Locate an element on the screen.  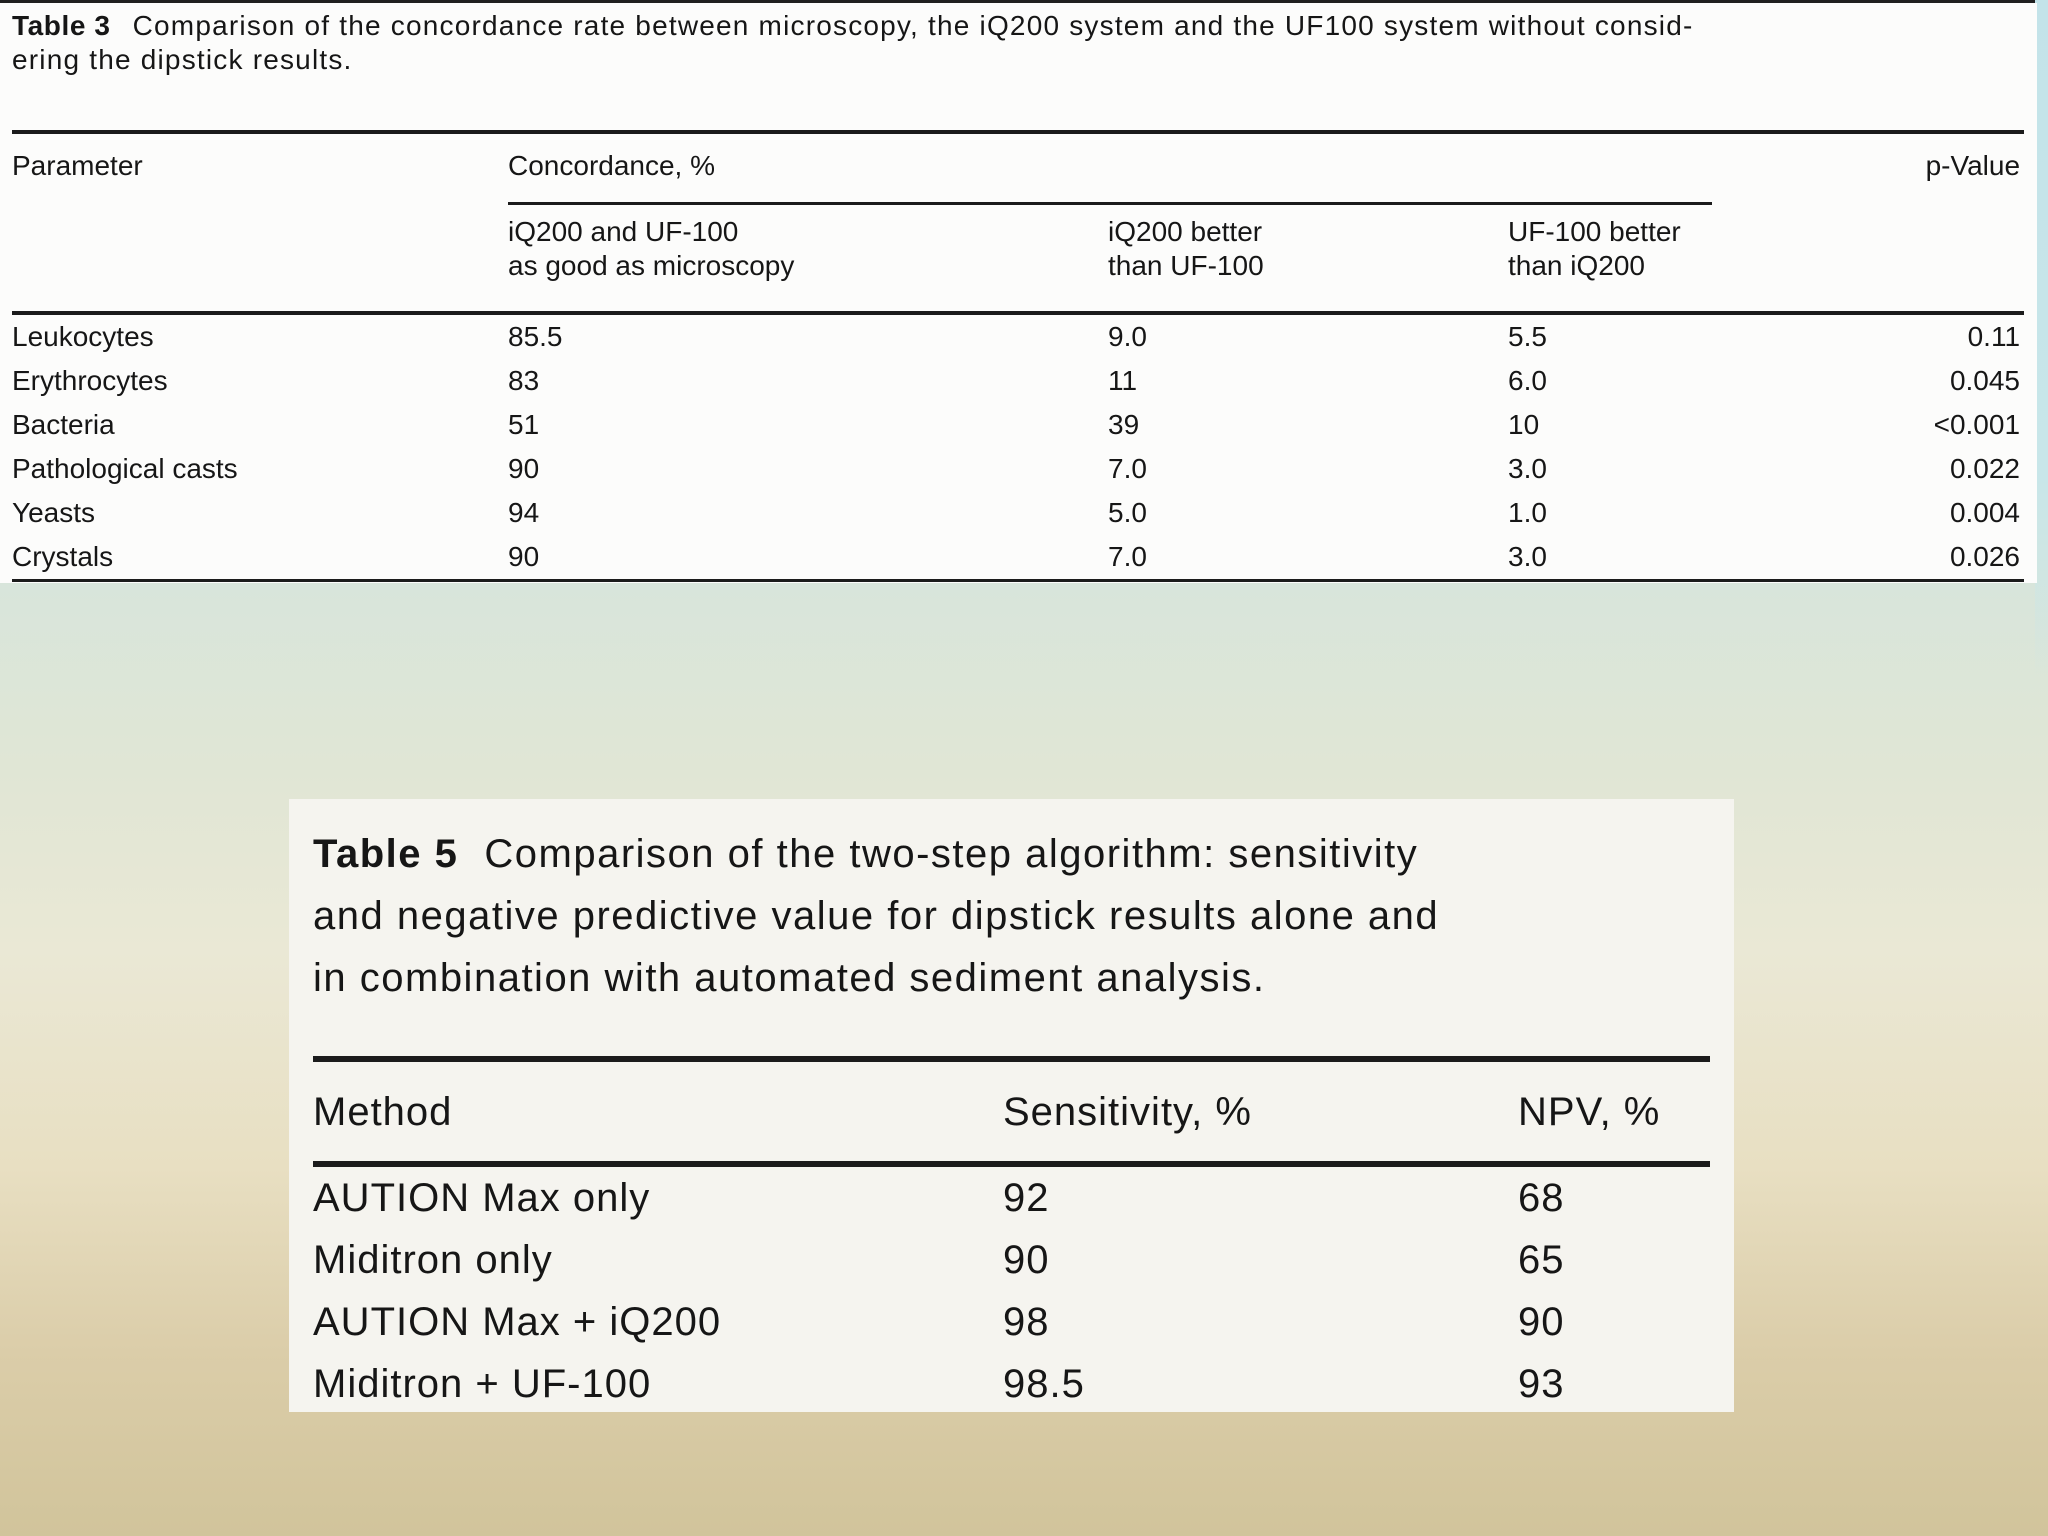
value-cell: 9.0 is located at coordinates (1127, 336).